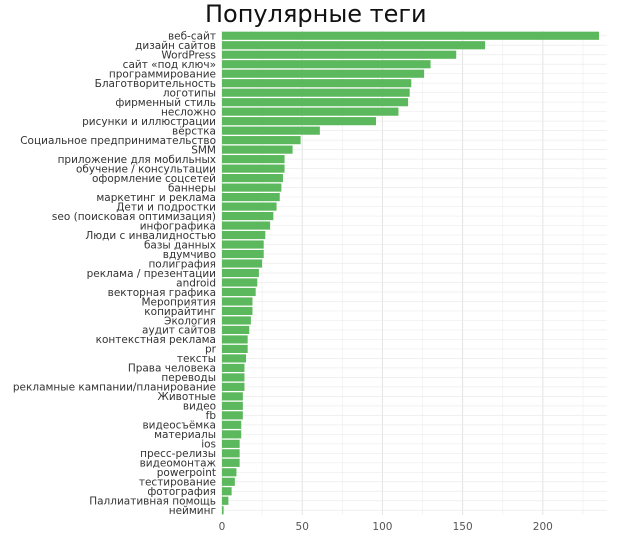 The height and width of the screenshot is (536, 620). I want to click on category-label: вдумчиво, so click(189, 255).